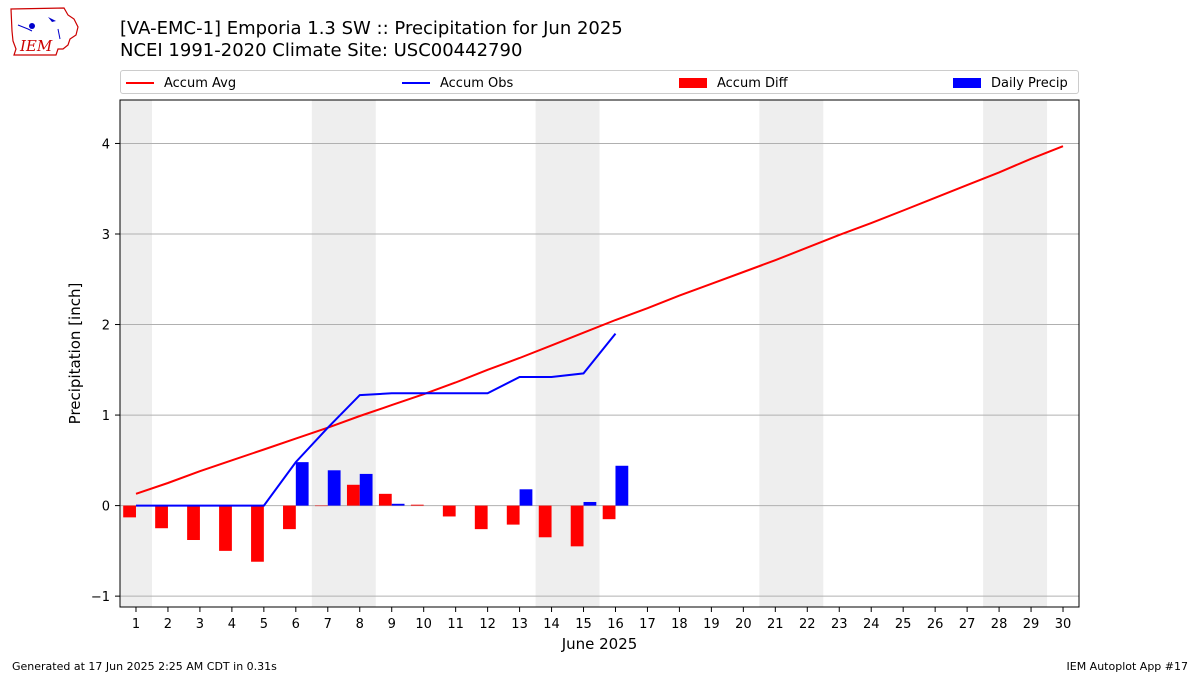 The width and height of the screenshot is (1200, 675). What do you see at coordinates (36, 46) in the screenshot?
I see `iem-logo-text: IEM` at bounding box center [36, 46].